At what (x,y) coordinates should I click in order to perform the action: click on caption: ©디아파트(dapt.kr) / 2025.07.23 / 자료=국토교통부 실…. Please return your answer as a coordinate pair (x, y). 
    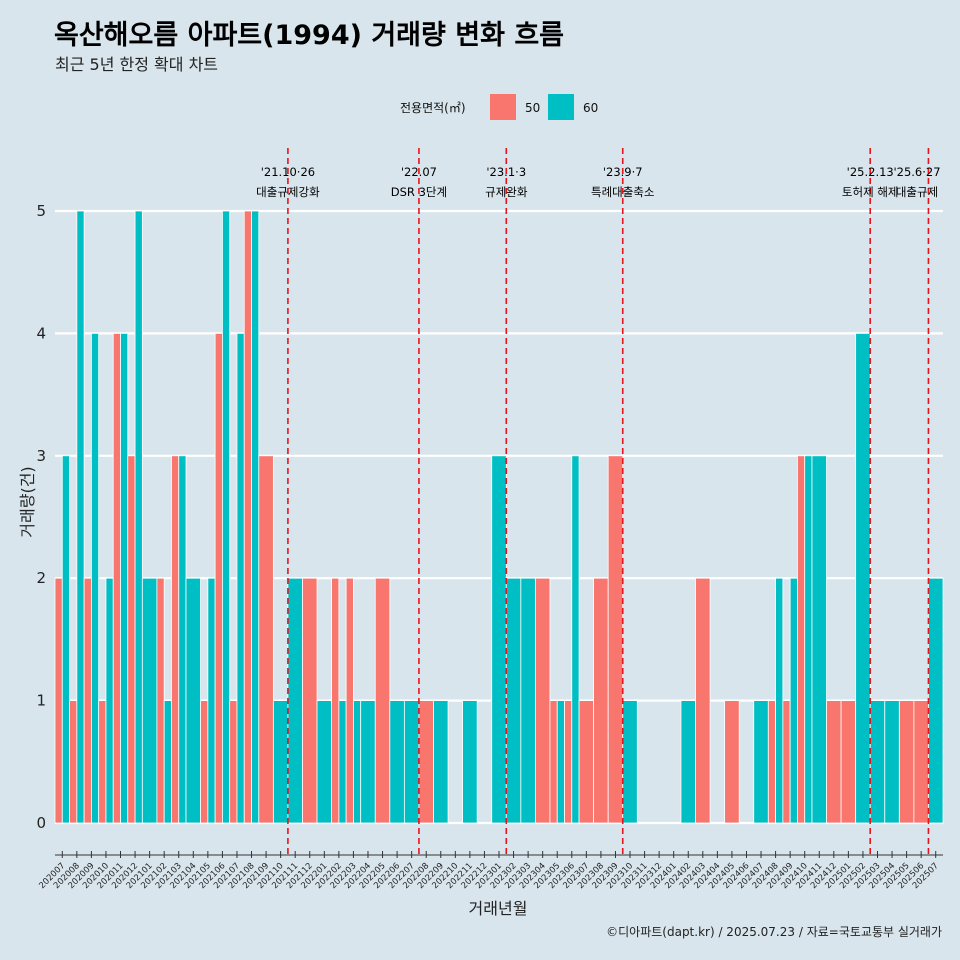
    Looking at the image, I should click on (774, 932).